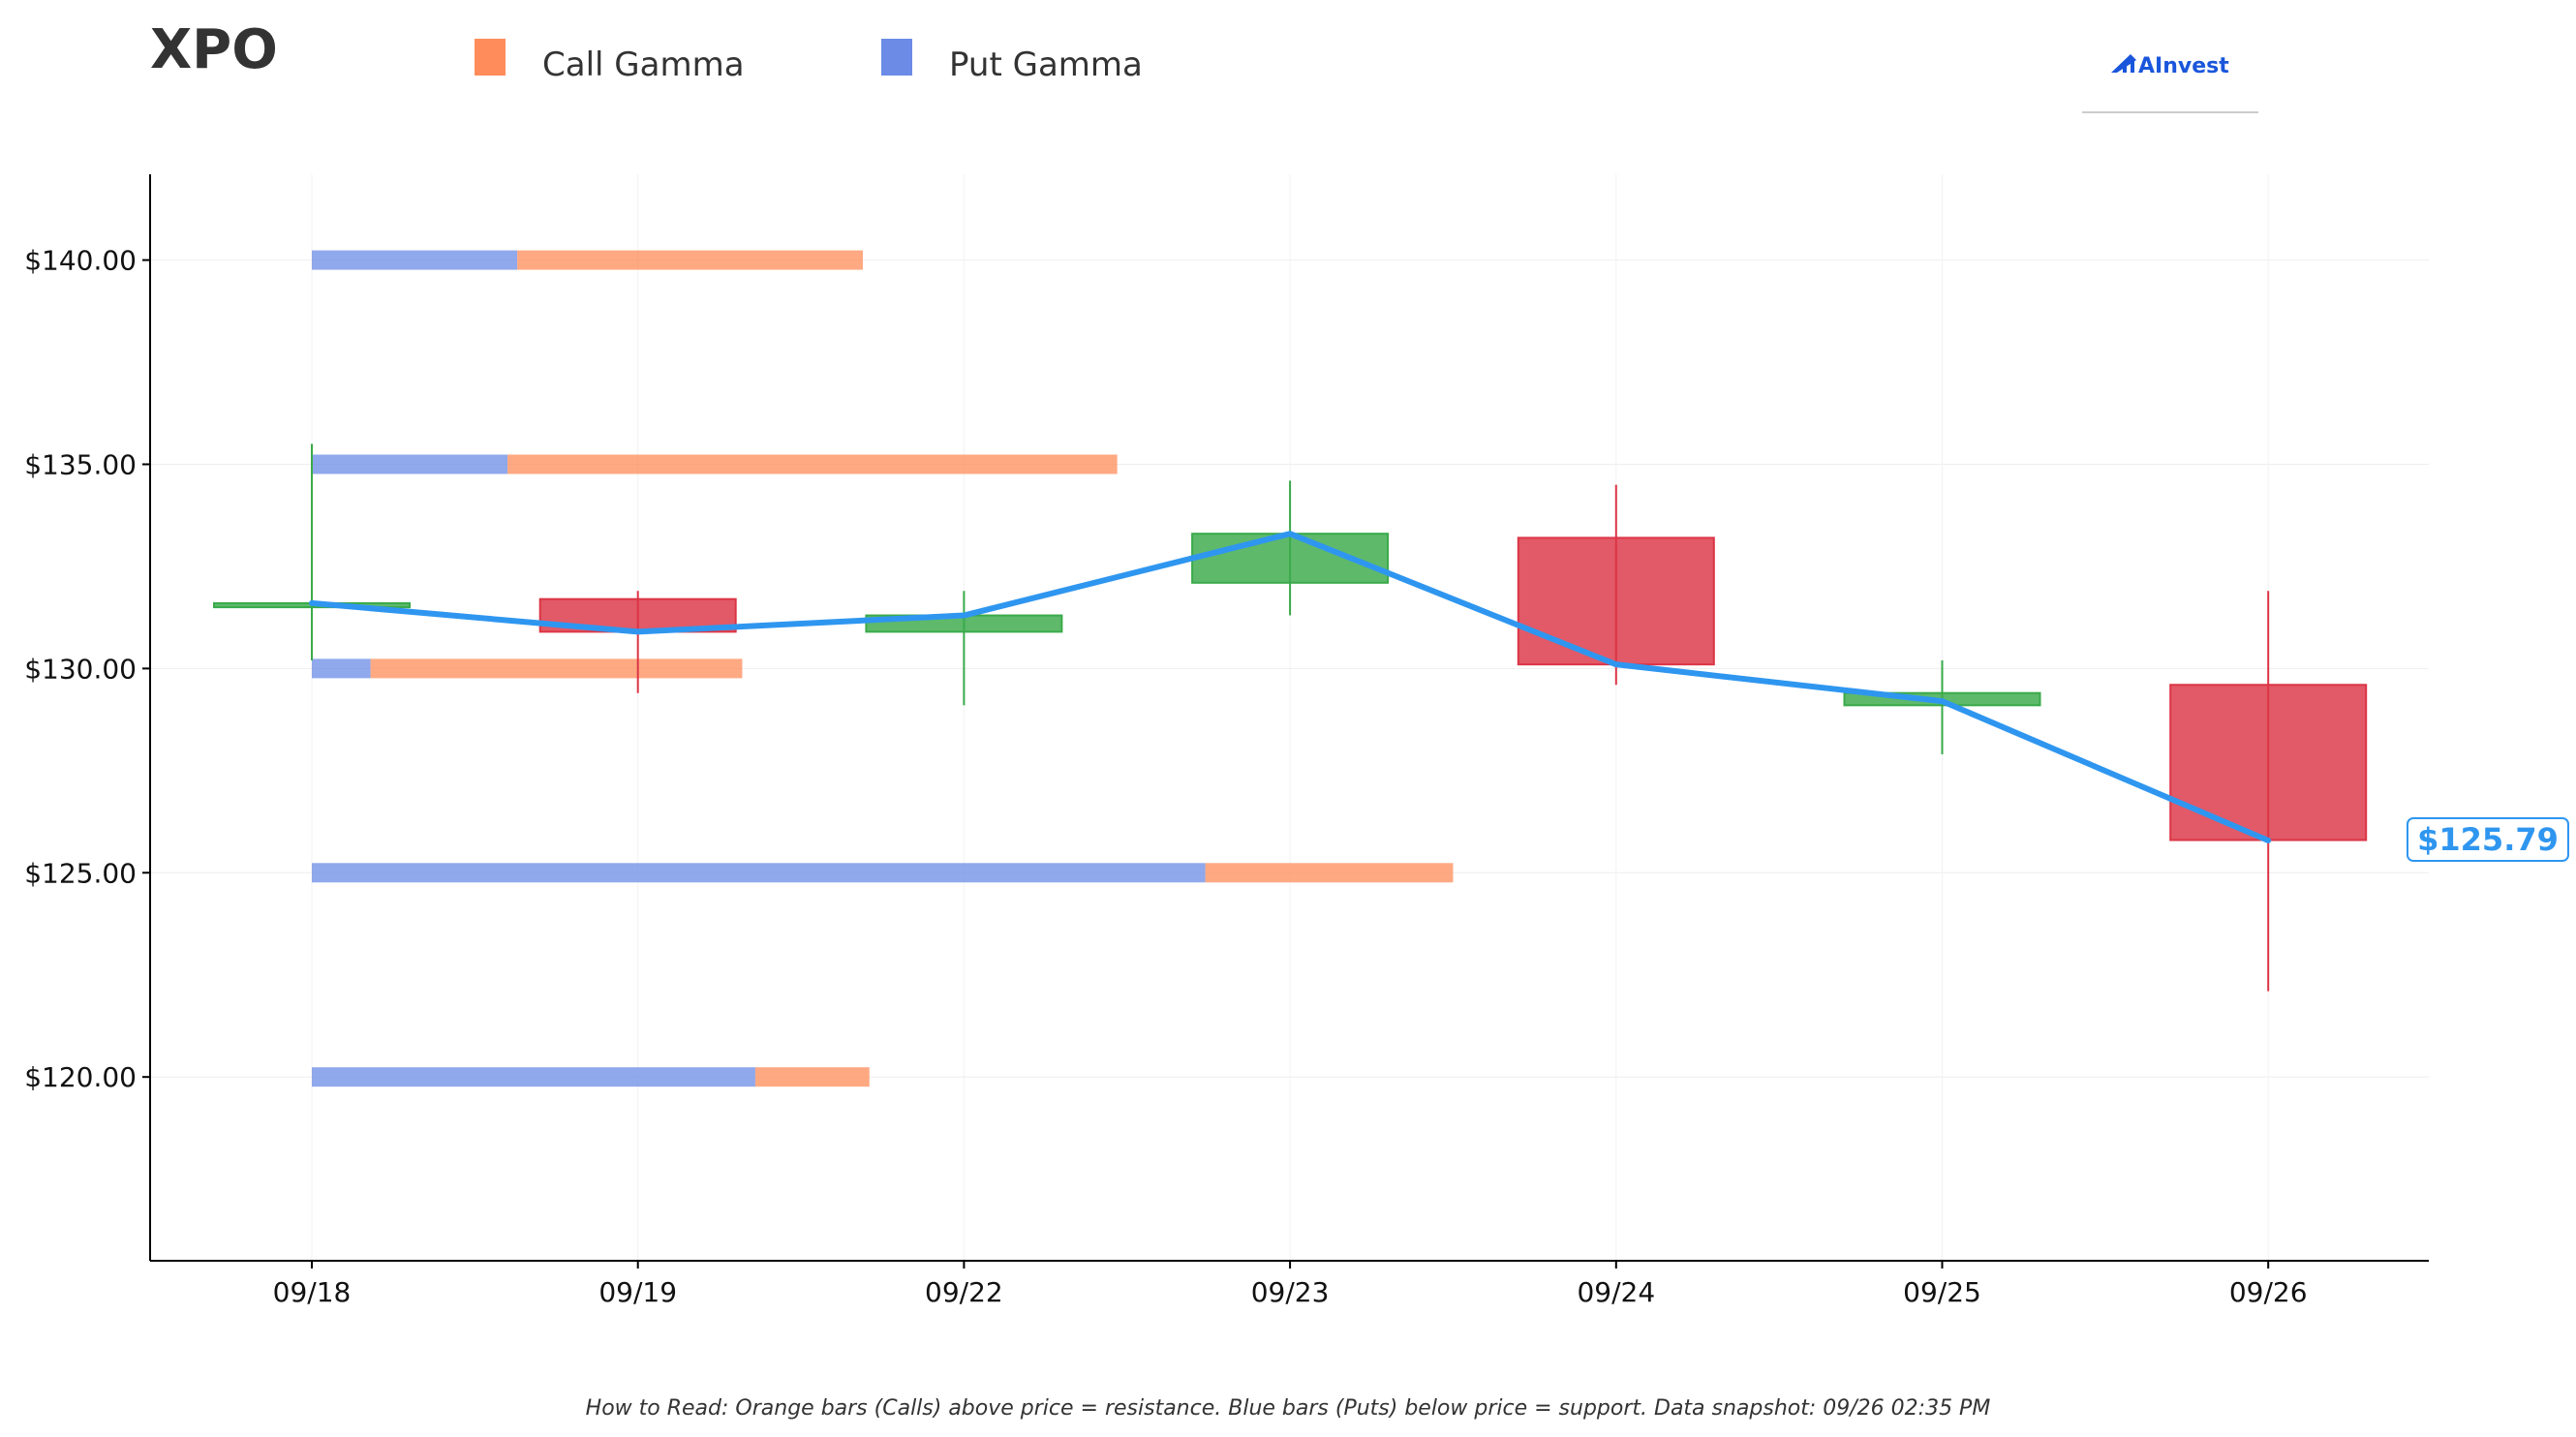  I want to click on brand-name: AInvest, so click(2183, 66).